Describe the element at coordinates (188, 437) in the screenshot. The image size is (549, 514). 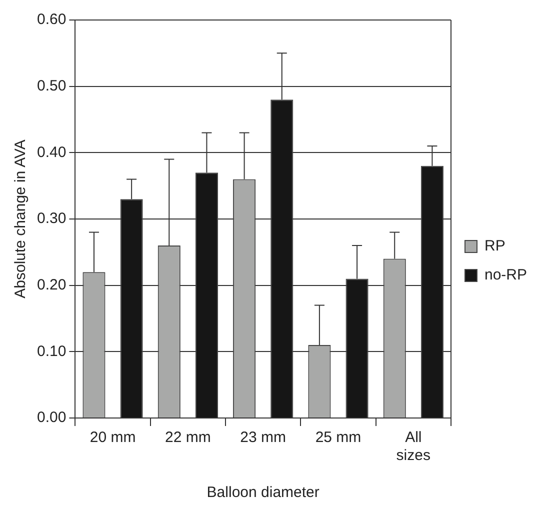
I see `x-tick-label: 22 mm` at that location.